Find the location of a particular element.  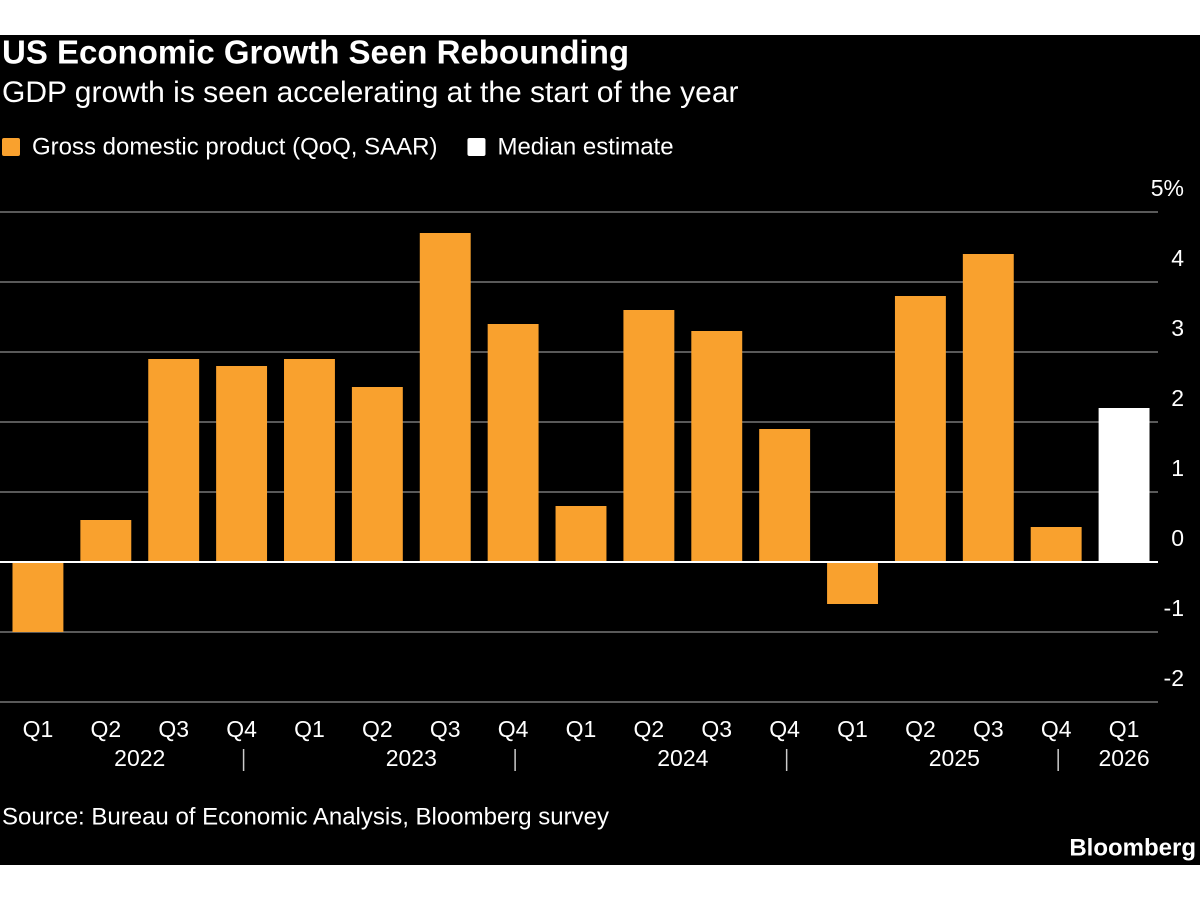

legend-label: Median estimate is located at coordinates (585, 146).